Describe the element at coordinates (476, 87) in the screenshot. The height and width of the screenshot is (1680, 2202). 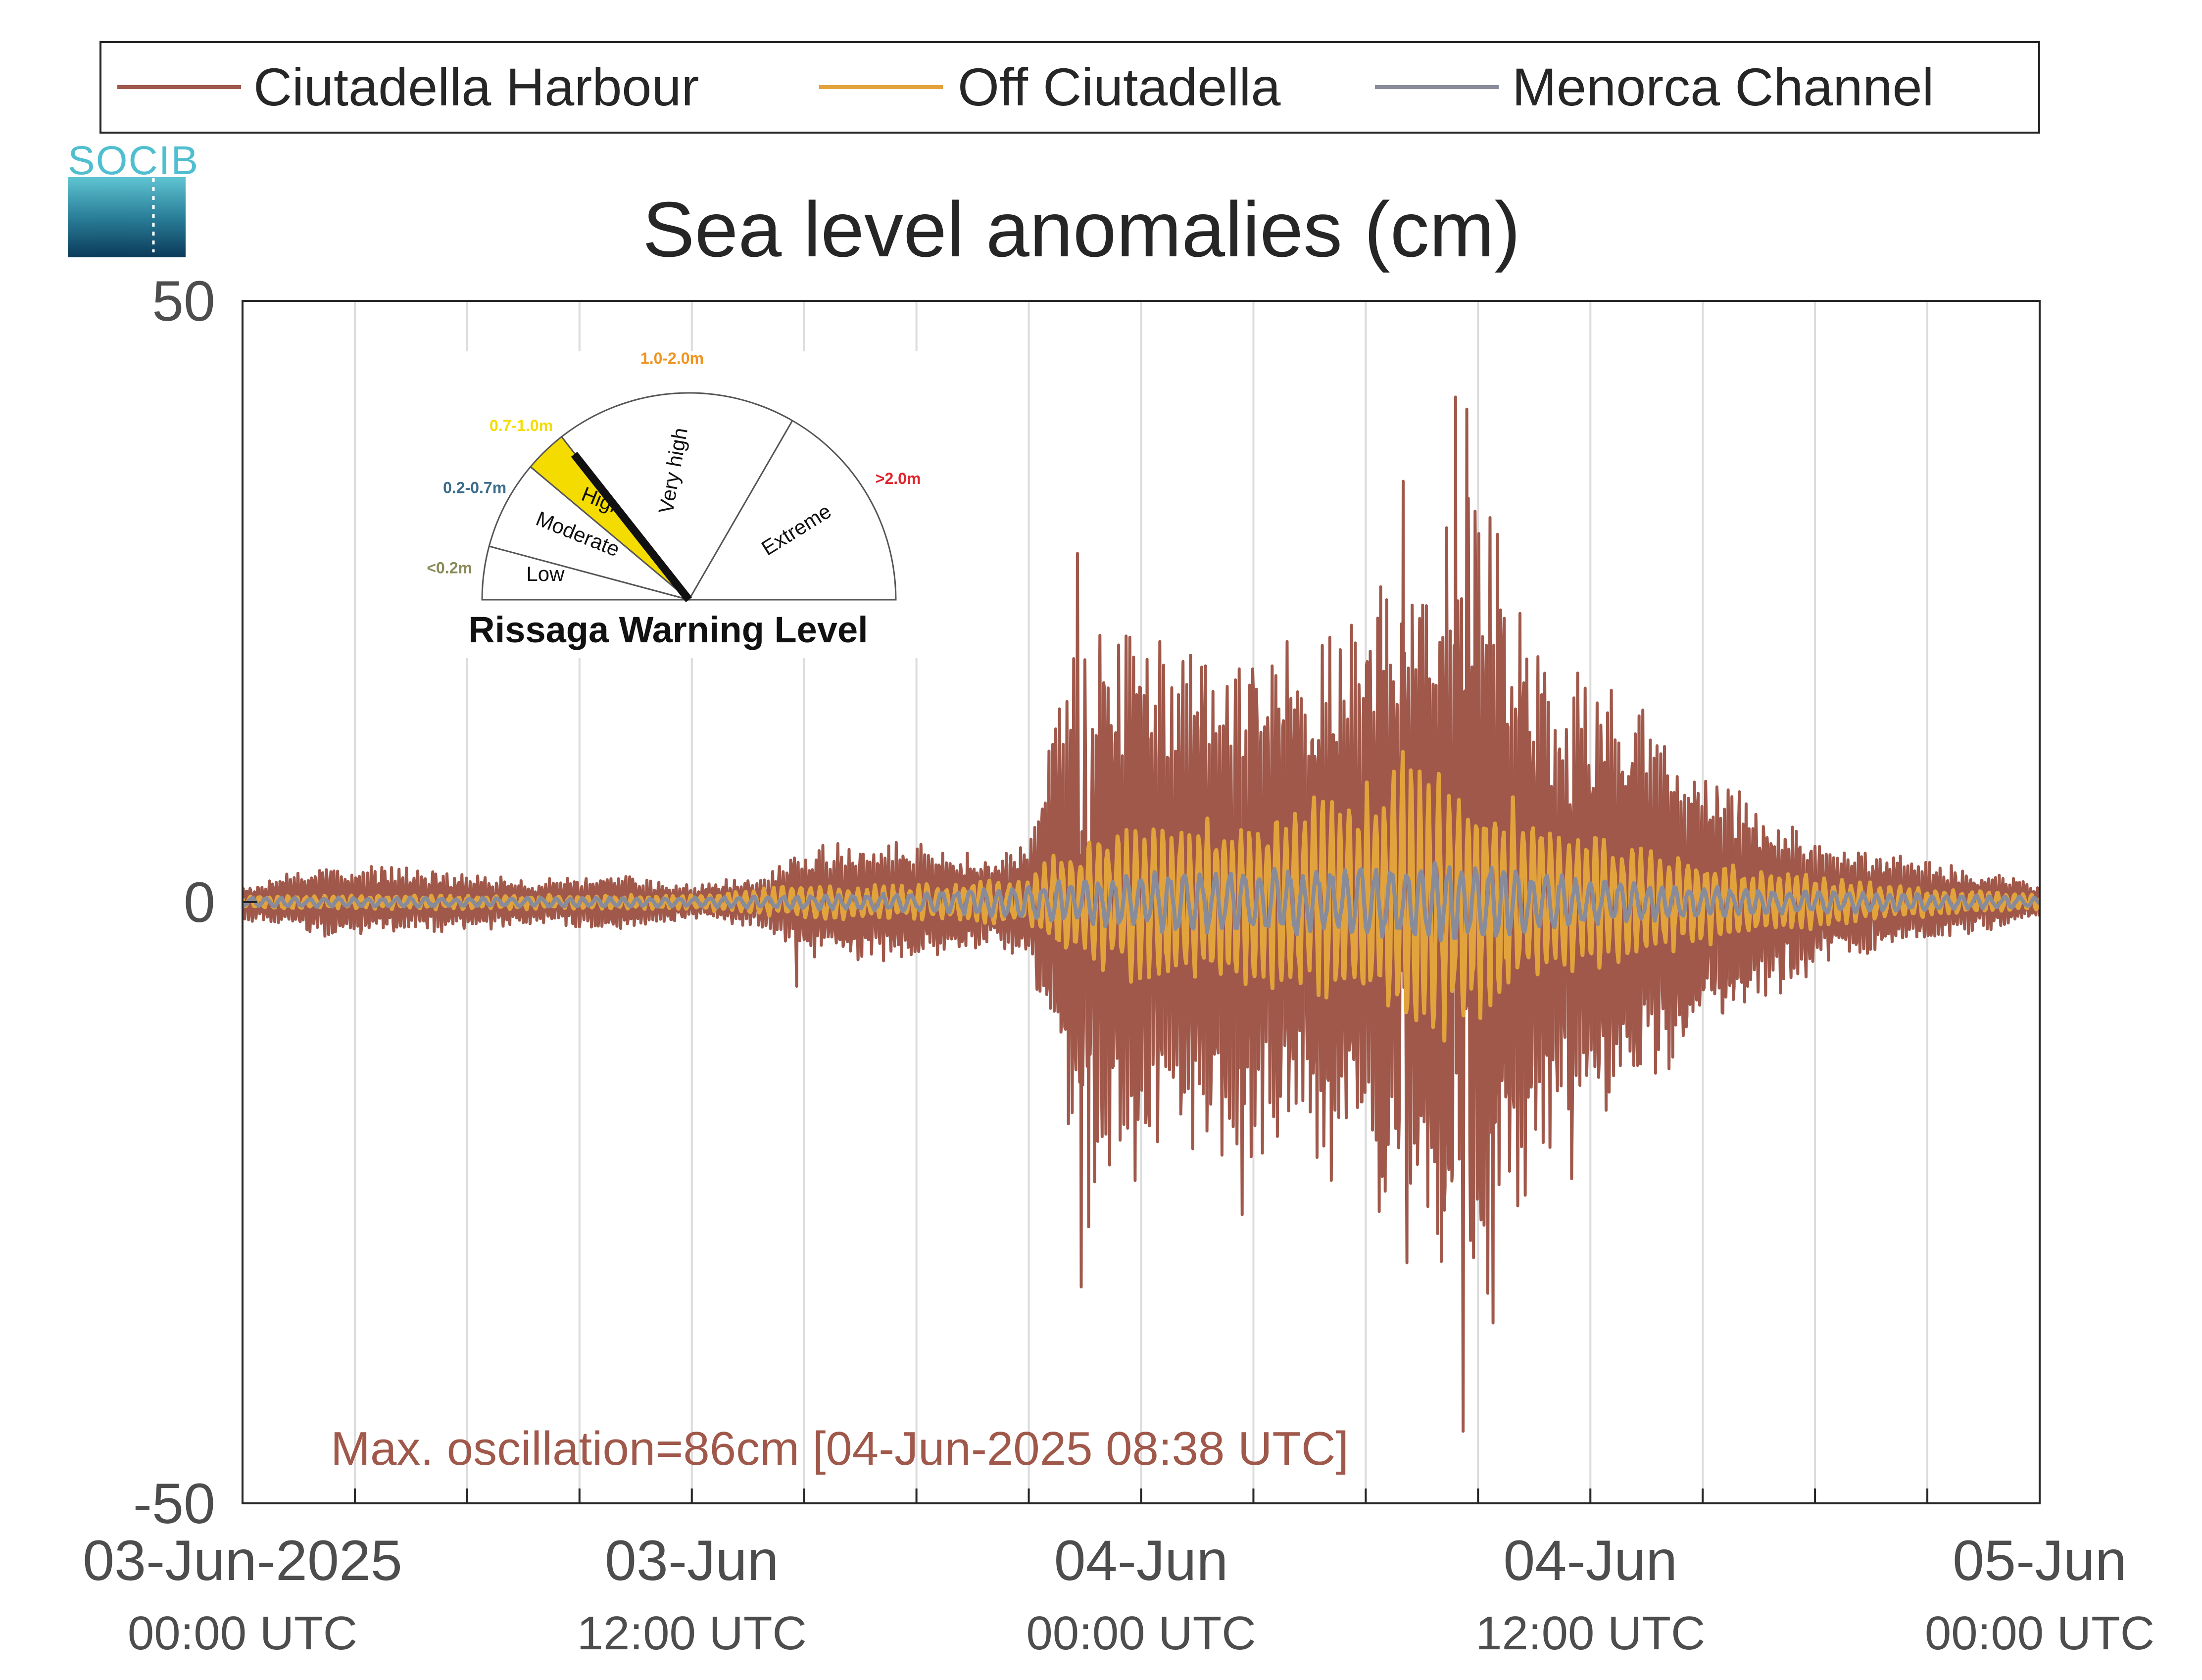
I see `legend-label-ciutadella-harbour: Ciutadella Harbour` at that location.